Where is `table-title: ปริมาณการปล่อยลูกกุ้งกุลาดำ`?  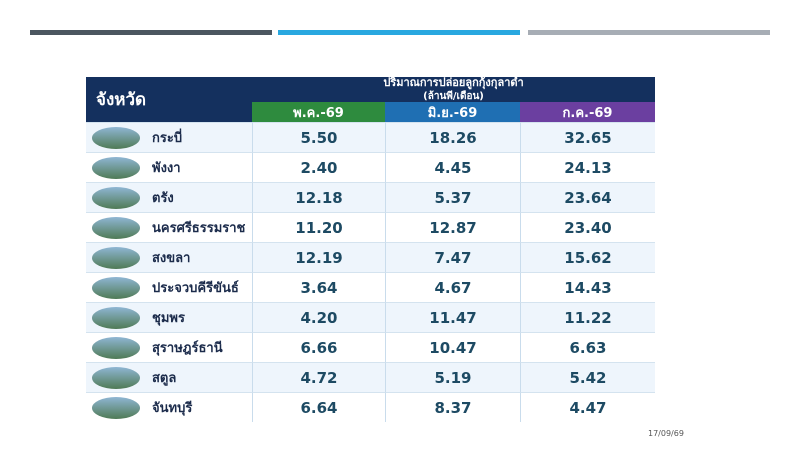
table-title: ปริมาณการปล่อยลูกกุ้งกุลาดำ is located at coordinates (453, 83).